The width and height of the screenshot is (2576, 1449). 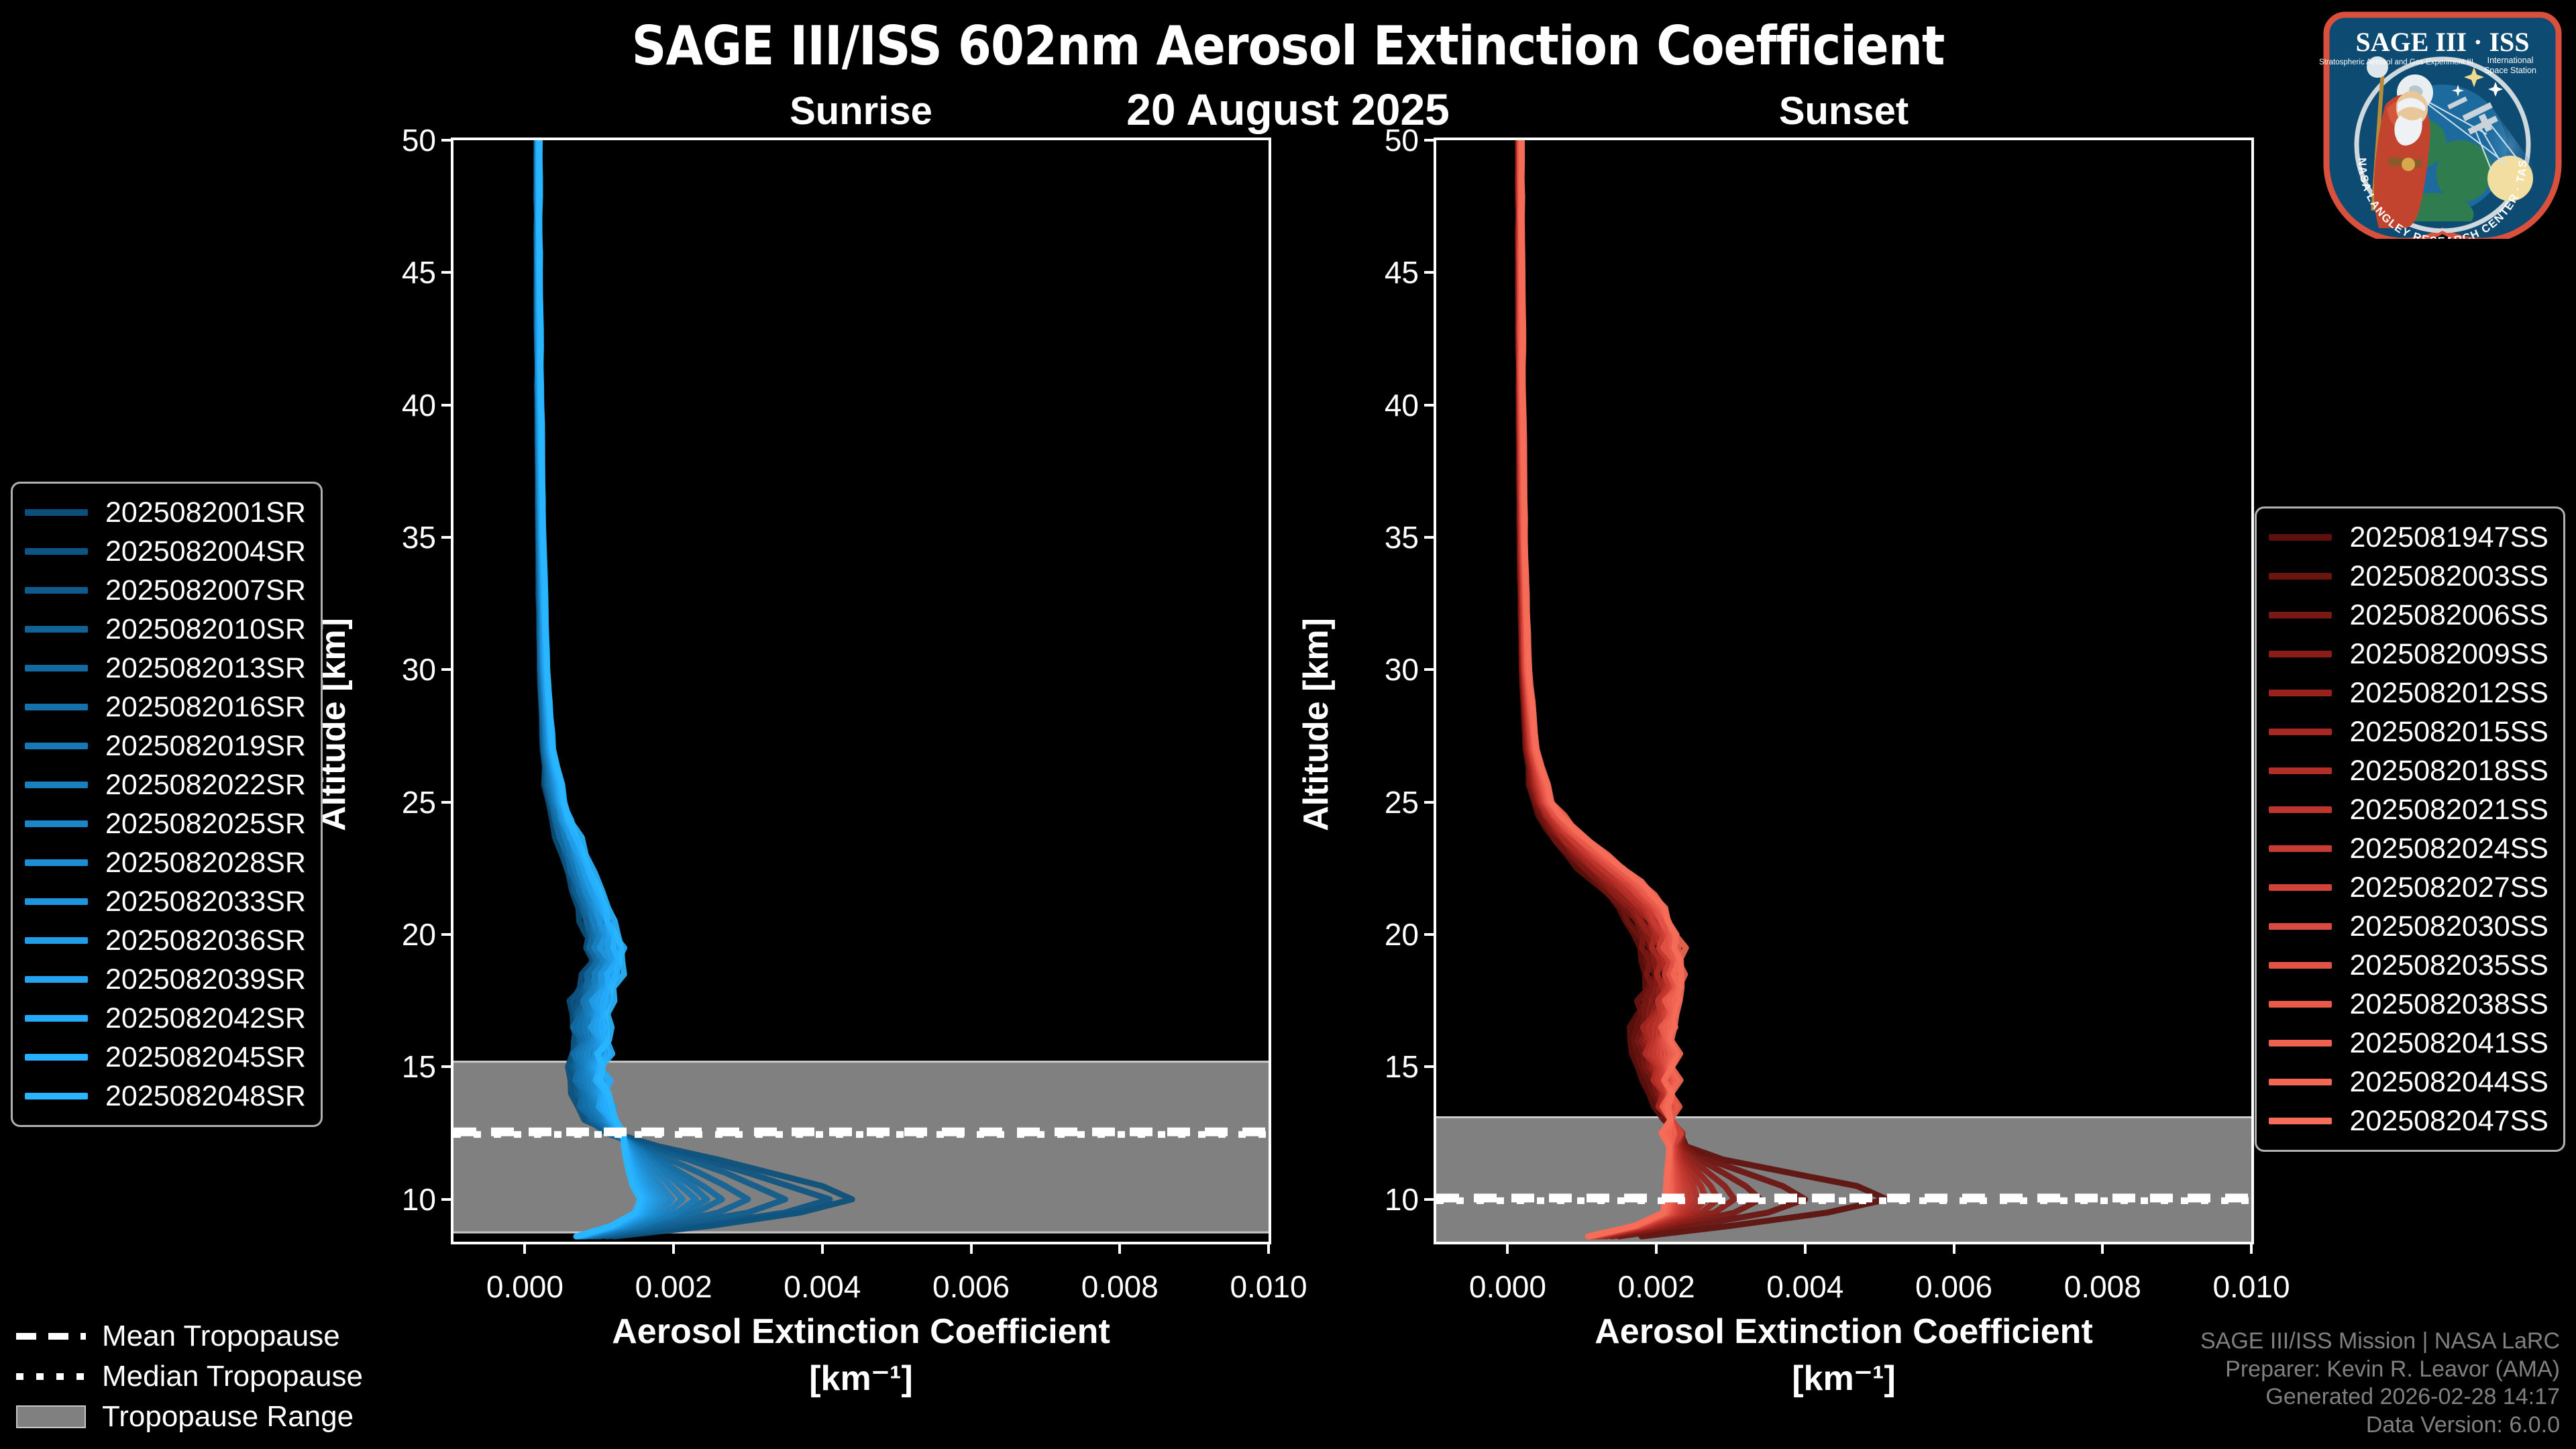 I want to click on sunrise-x-tick-label: 0.000, so click(x=525, y=1286).